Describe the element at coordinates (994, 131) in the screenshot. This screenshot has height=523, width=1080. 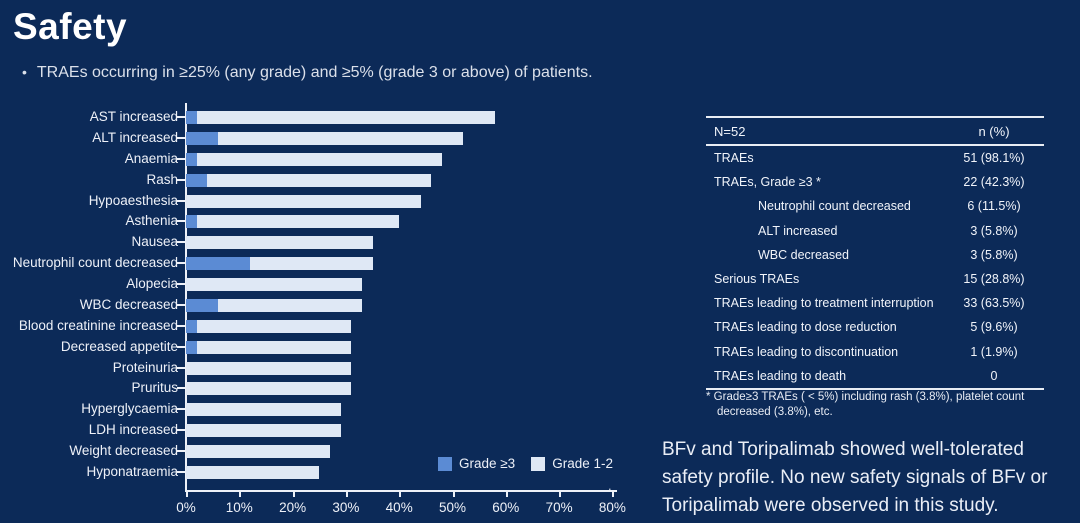
I see `table-header-npct: n (%)` at that location.